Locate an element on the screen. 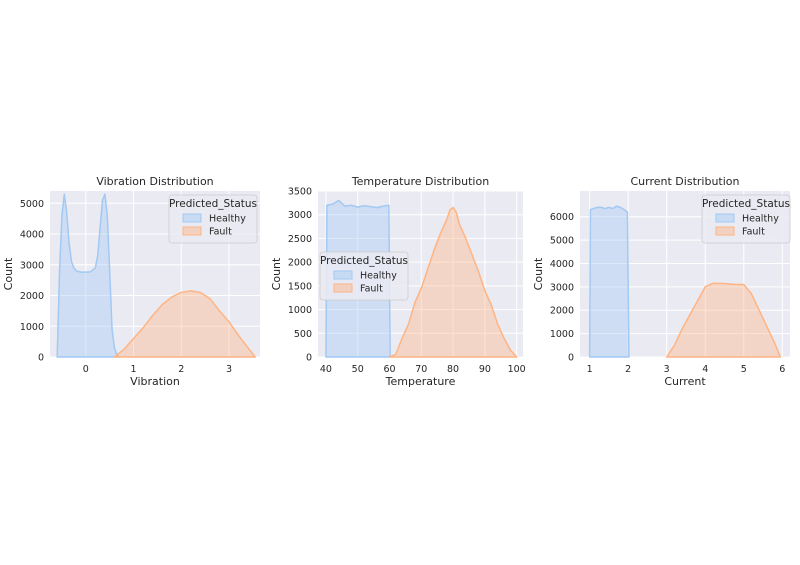 The width and height of the screenshot is (800, 565). y-tick-label: 1500 is located at coordinates (300, 286).